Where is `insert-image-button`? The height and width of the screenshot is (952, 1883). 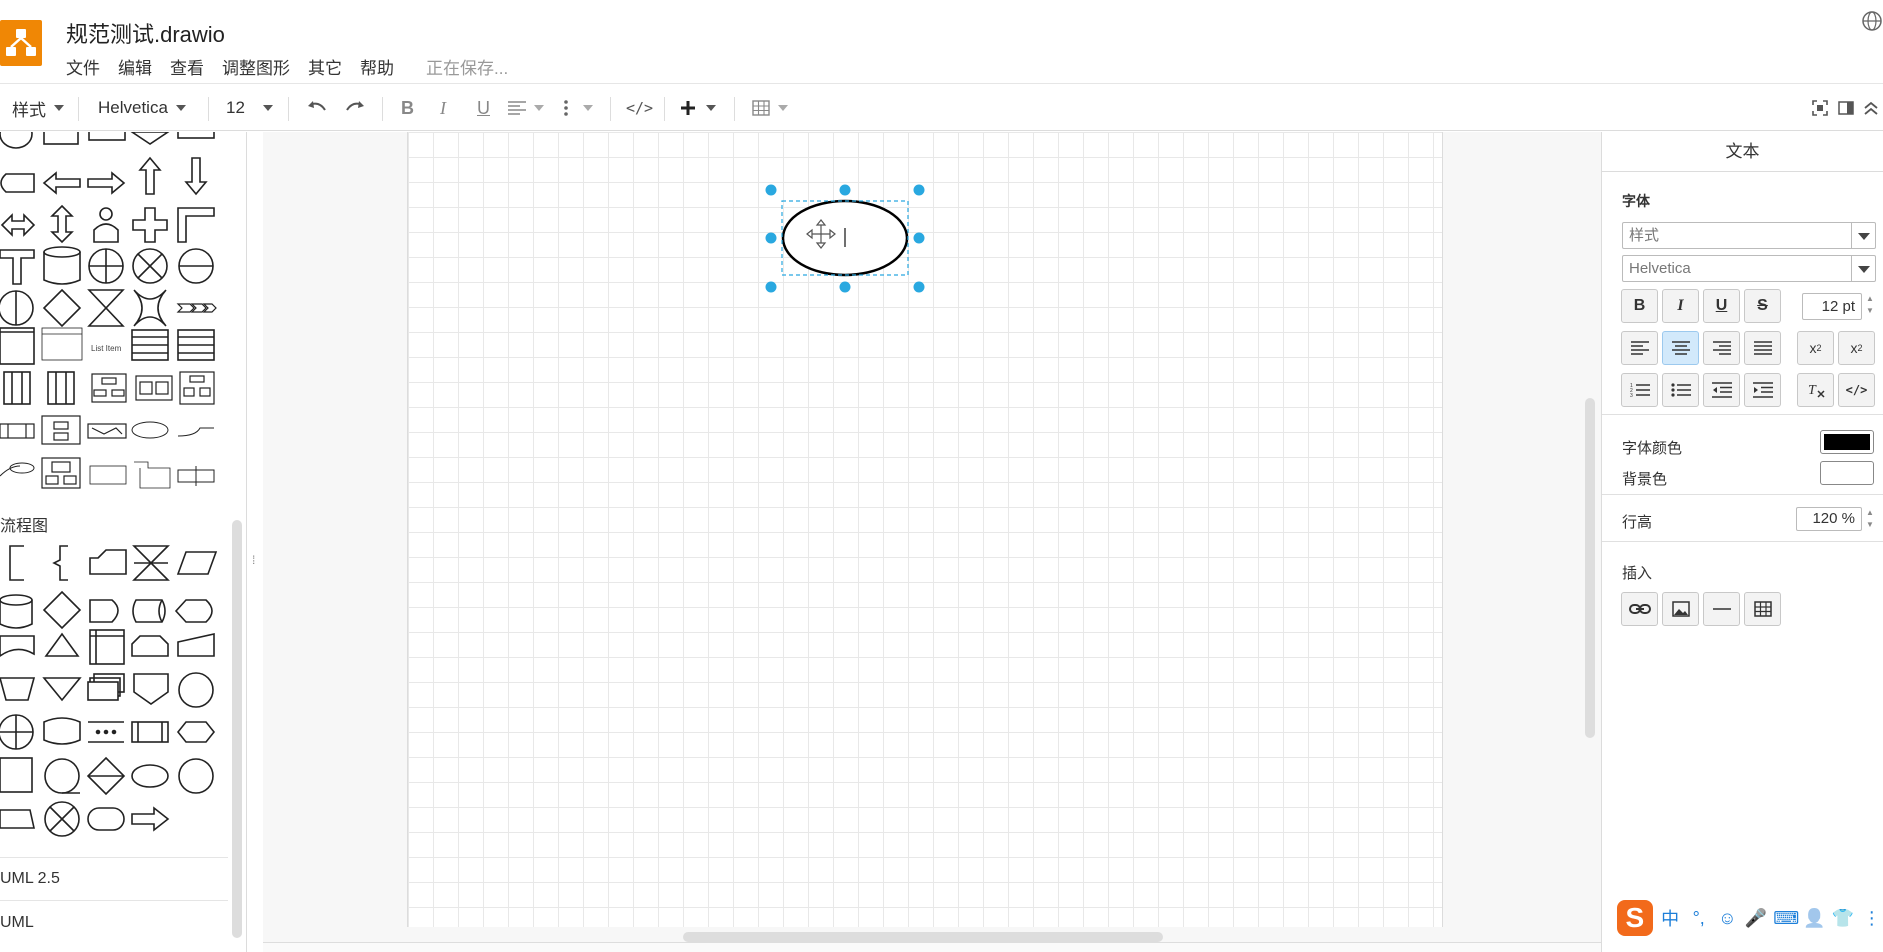
insert-image-button is located at coordinates (1680, 609).